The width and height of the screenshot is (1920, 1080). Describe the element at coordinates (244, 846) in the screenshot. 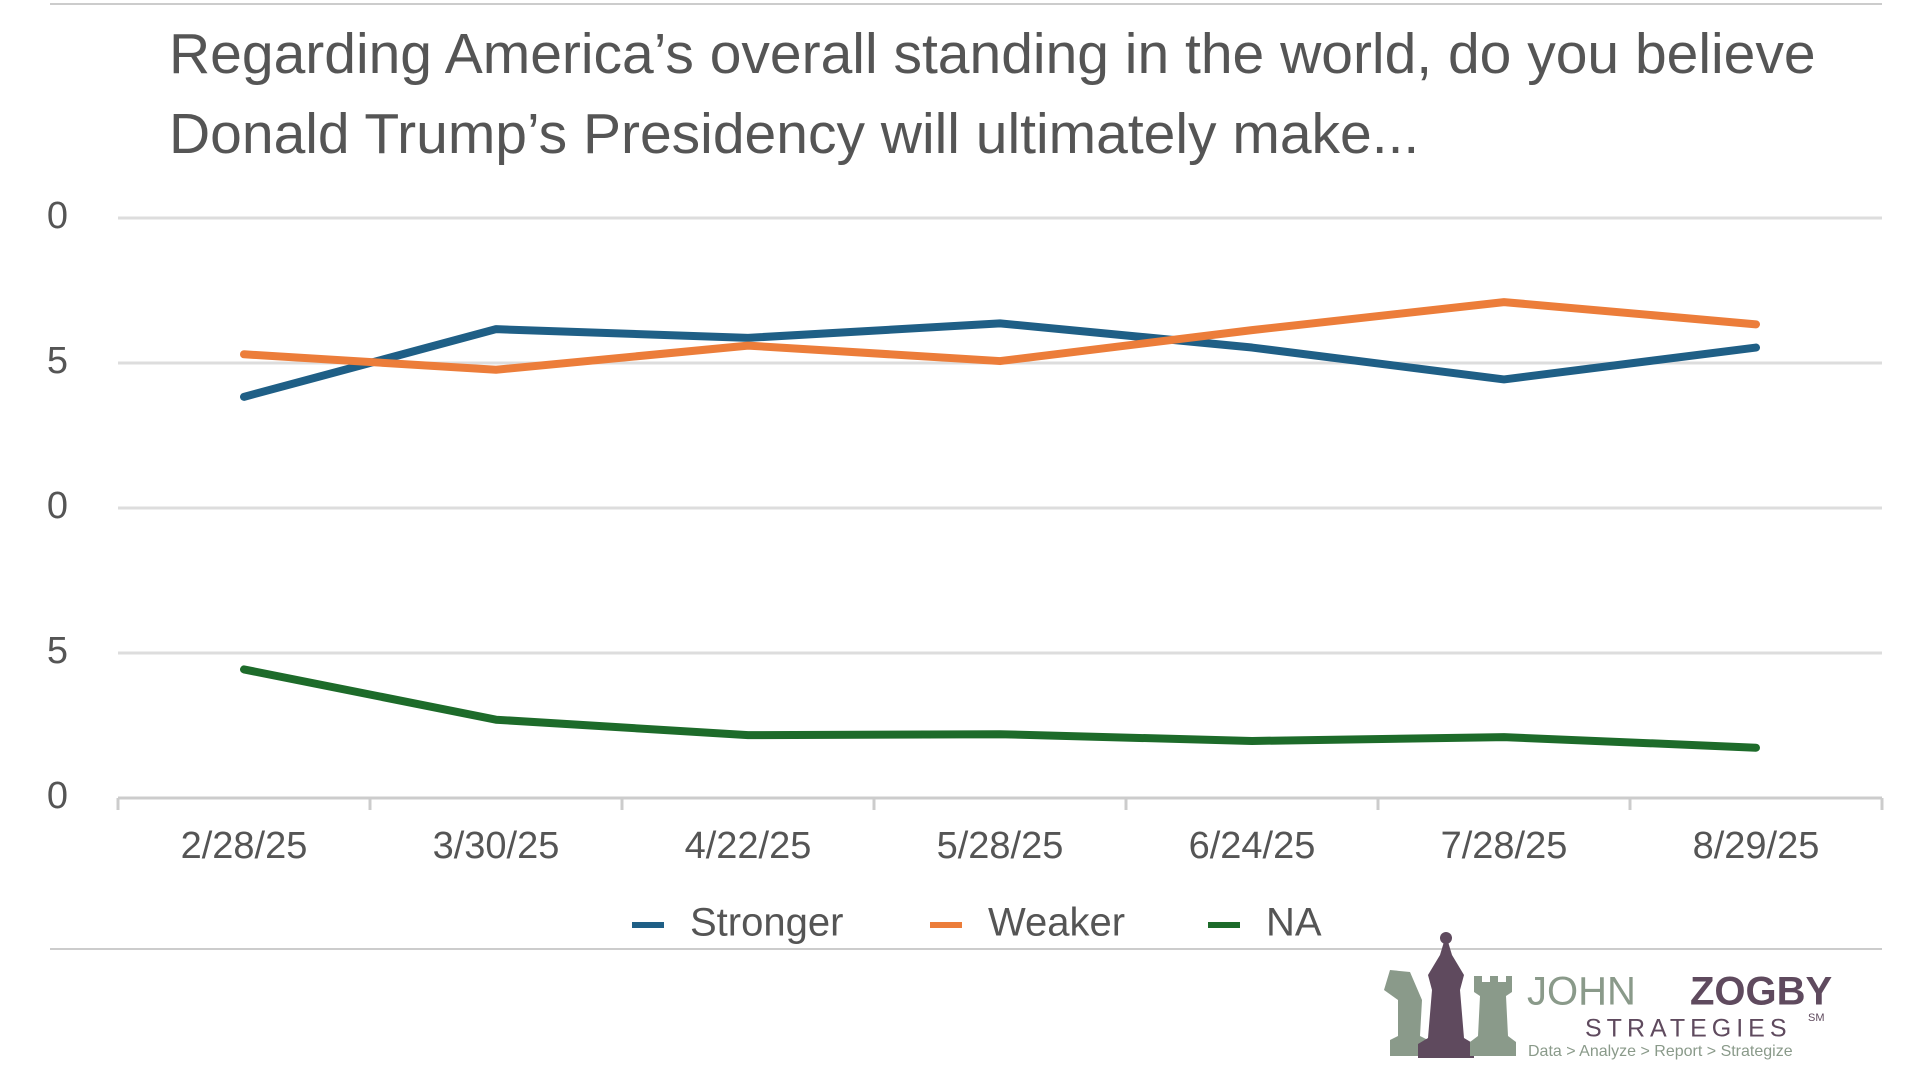

I see `x-tick-label: 2/28/25` at that location.